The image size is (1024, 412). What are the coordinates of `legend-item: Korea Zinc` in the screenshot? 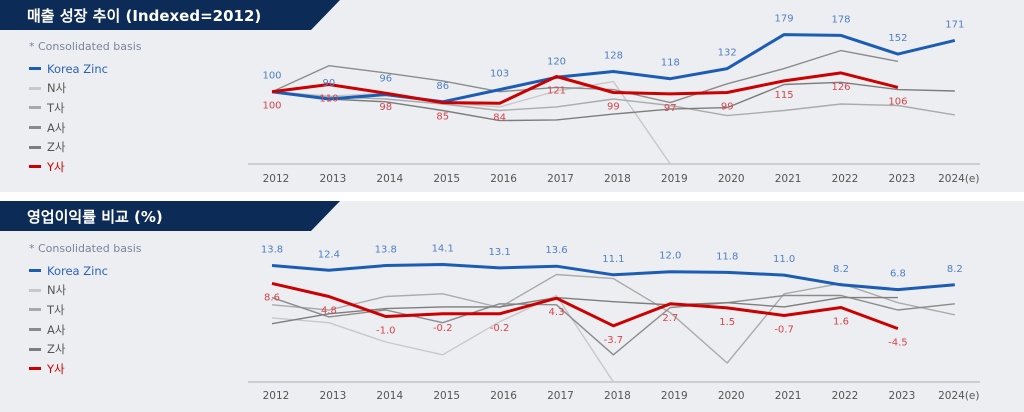 It's located at (85, 69).